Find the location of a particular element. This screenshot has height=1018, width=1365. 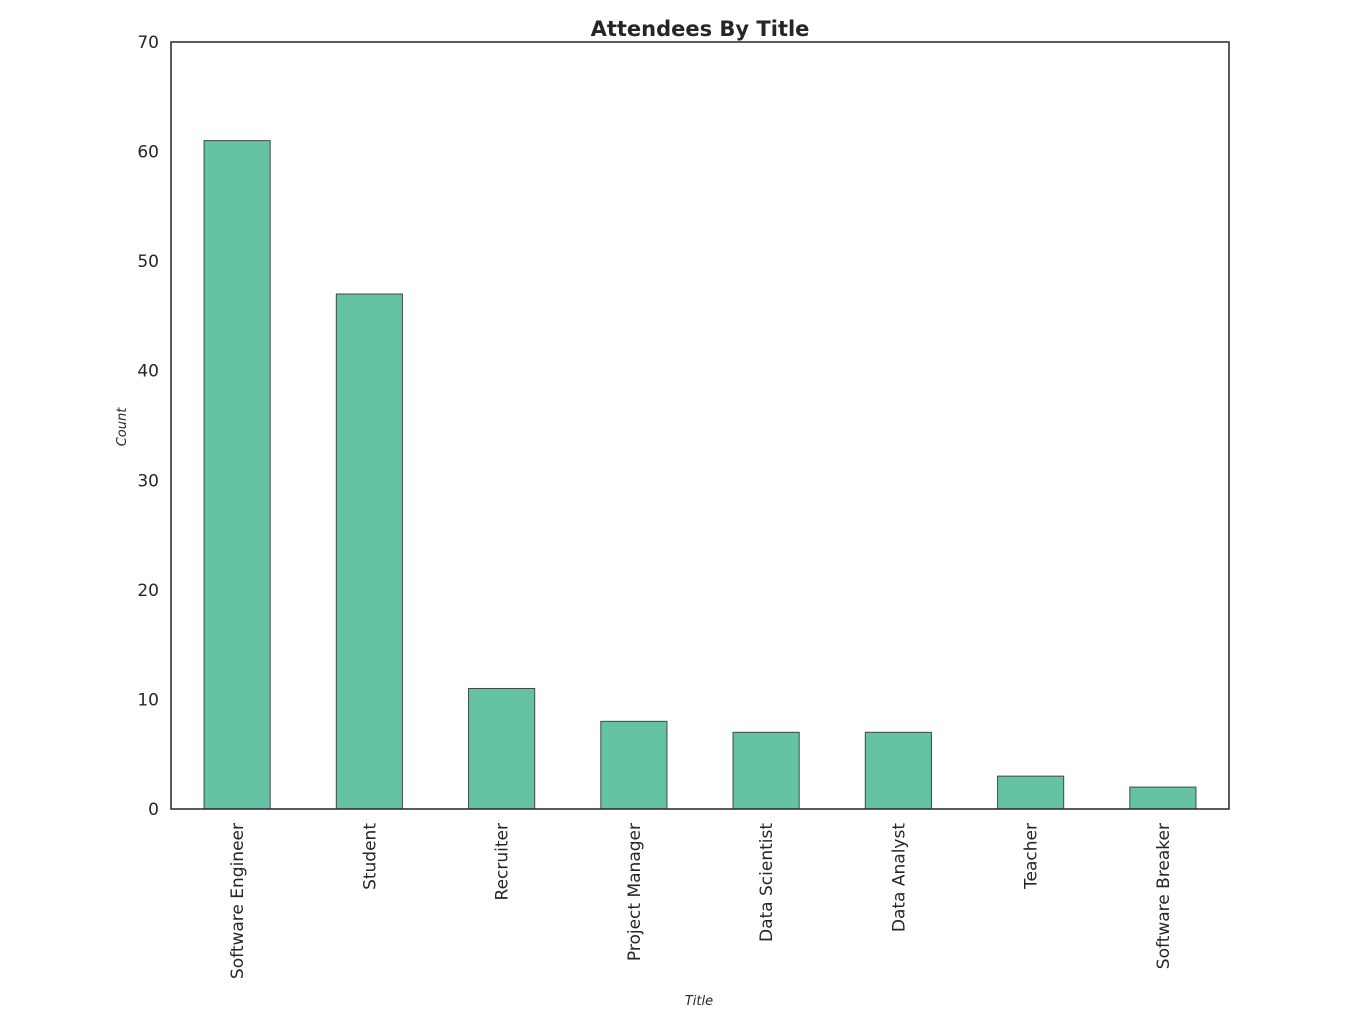

chart-title: Attendees By Title is located at coordinates (700, 29).